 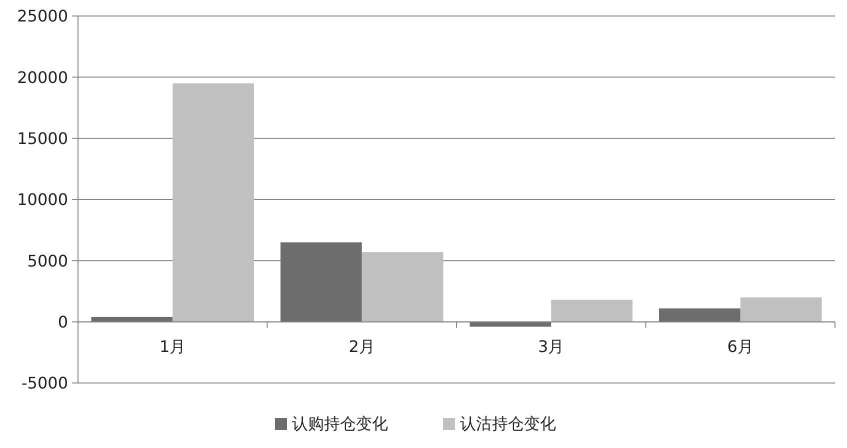 What do you see at coordinates (42, 16) in the screenshot?
I see `y-tick-label: 25000` at bounding box center [42, 16].